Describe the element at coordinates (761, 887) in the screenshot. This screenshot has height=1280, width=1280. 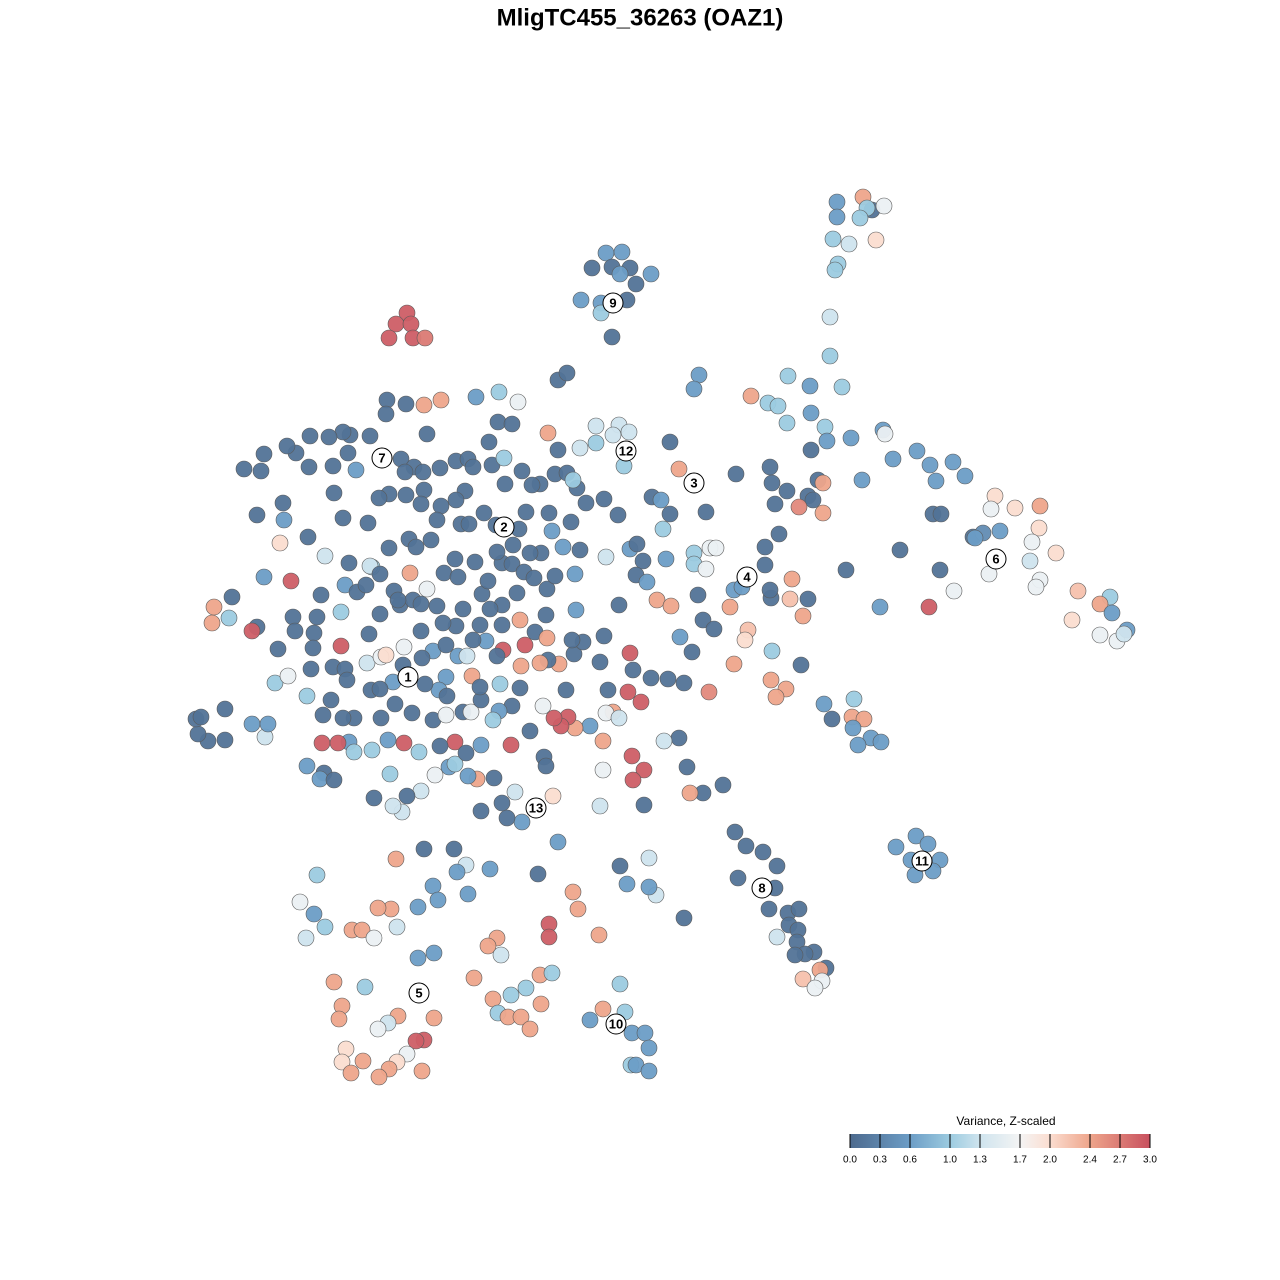
I see `cluster-label: 8` at that location.